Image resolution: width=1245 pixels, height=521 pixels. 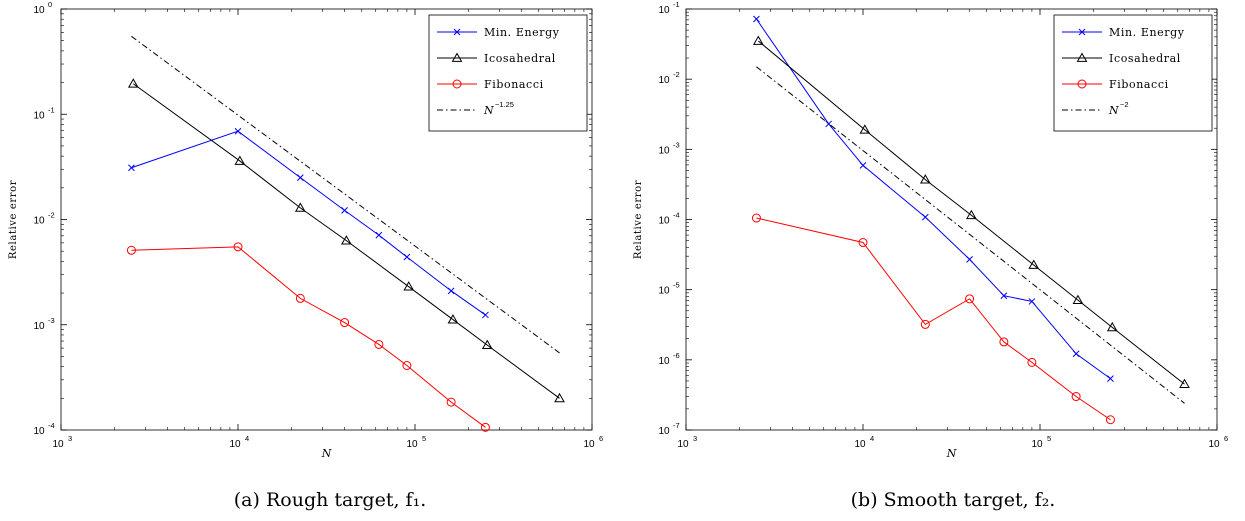 What do you see at coordinates (1133, 73) in the screenshot?
I see `legend: Min. Energy Icosahedral Fibonacci N −2` at bounding box center [1133, 73].